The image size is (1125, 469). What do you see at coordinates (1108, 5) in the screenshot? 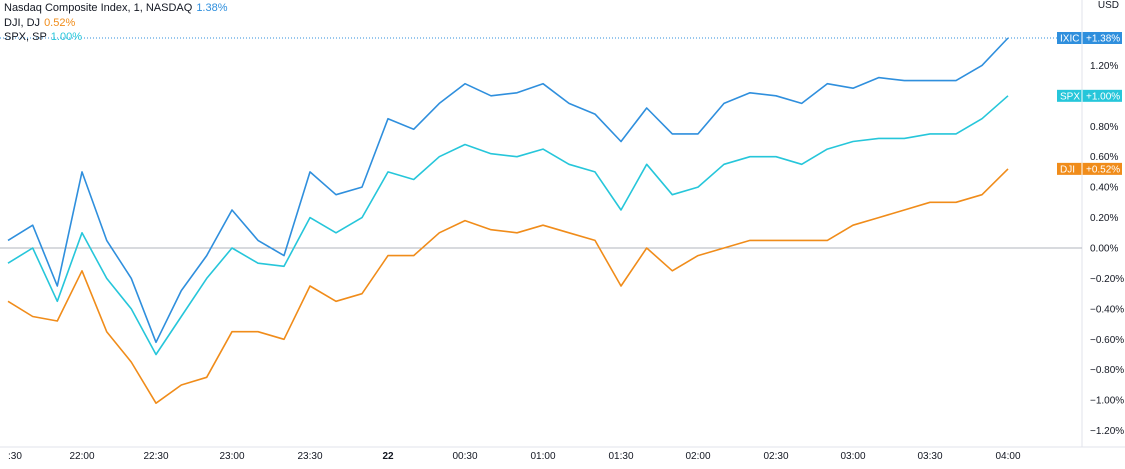
I see `currency-label: USD` at bounding box center [1108, 5].